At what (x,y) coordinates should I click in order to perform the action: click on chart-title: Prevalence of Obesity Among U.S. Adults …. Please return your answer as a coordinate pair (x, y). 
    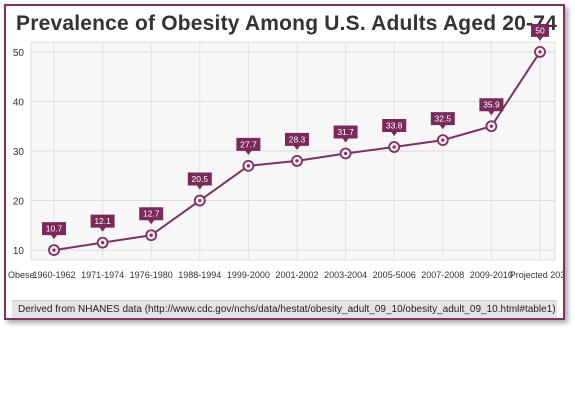
    Looking at the image, I should click on (286, 23).